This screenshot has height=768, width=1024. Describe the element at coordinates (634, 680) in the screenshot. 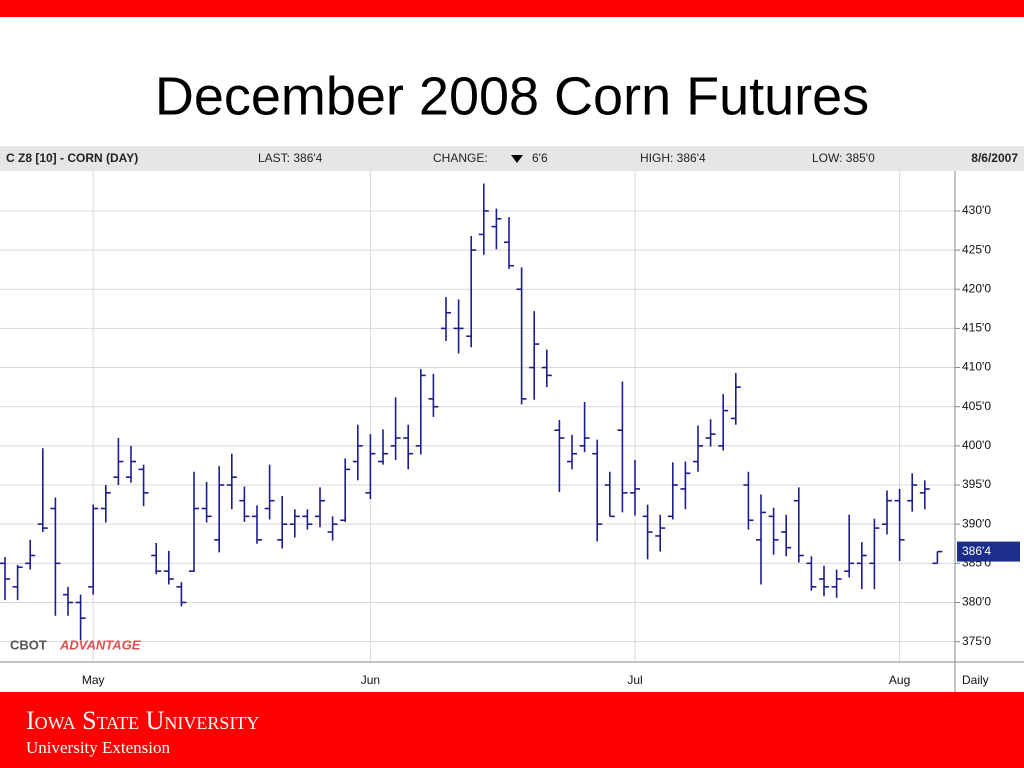

I see `x-tick-label: Jul` at that location.